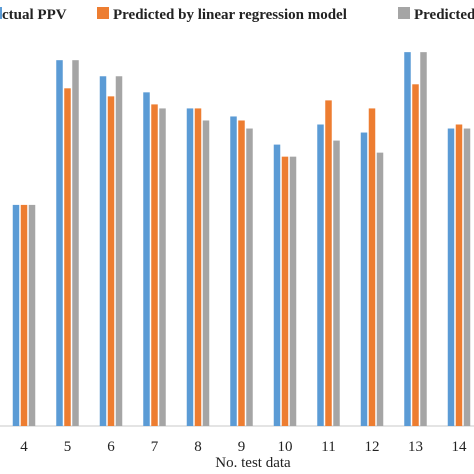 This screenshot has height=474, width=474. What do you see at coordinates (68, 447) in the screenshot?
I see `x-tick-label-5: 5` at bounding box center [68, 447].